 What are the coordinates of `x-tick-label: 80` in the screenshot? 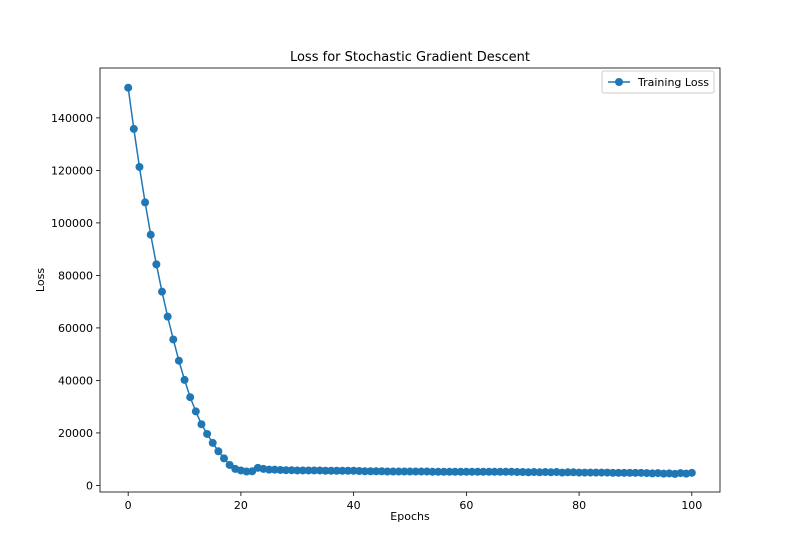 It's located at (579, 505).